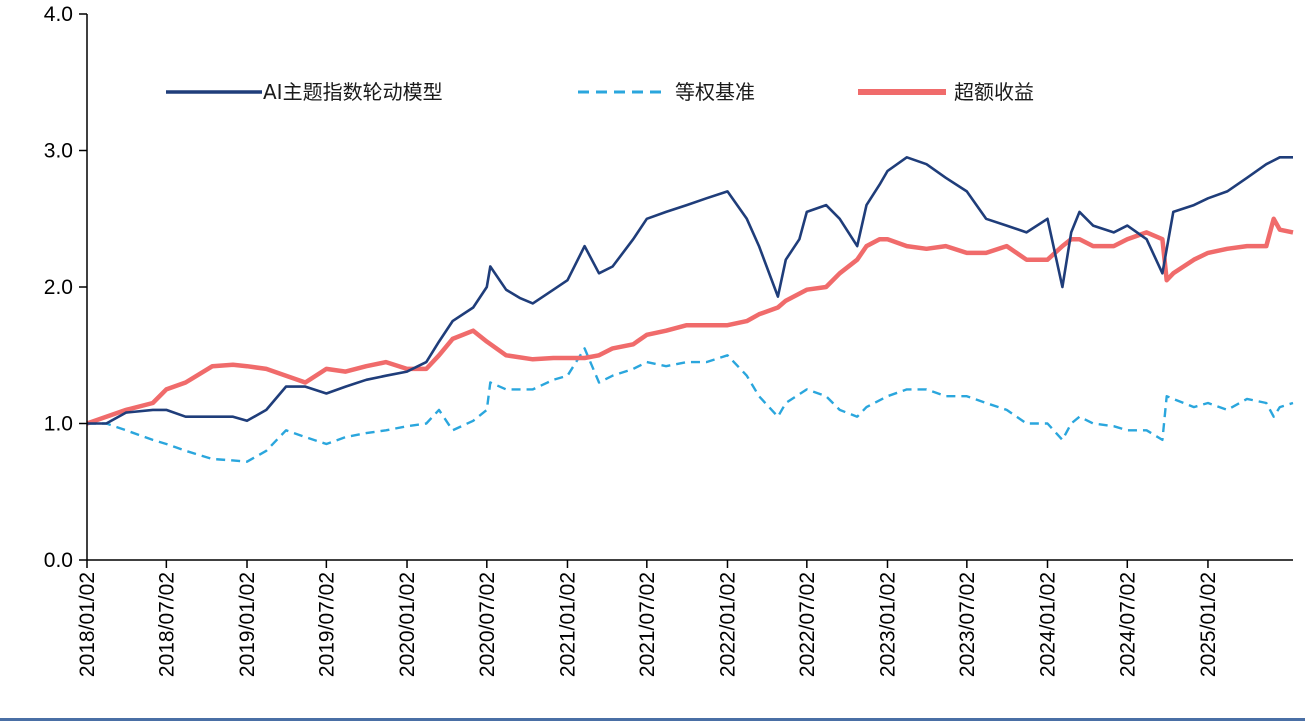 The width and height of the screenshot is (1305, 723). Describe the element at coordinates (353, 92) in the screenshot. I see `legend-label-ai-model: AI主题指数轮动模型` at that location.